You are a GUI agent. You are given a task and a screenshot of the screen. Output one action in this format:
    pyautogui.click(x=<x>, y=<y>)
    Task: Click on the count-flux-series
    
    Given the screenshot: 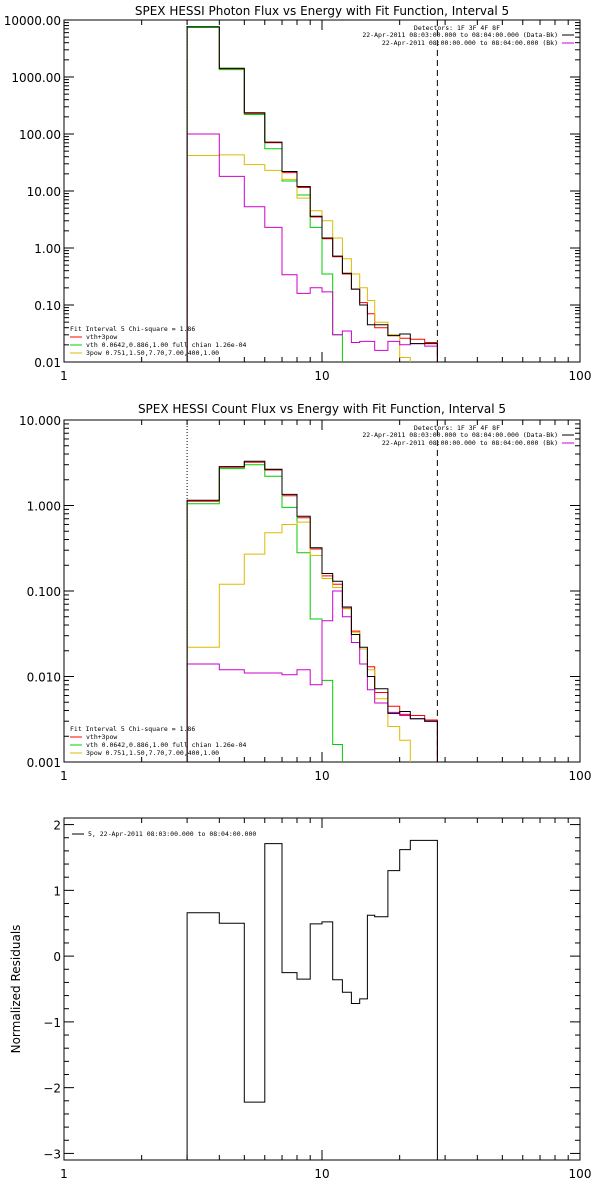 What is the action you would take?
    pyautogui.click(x=312, y=591)
    